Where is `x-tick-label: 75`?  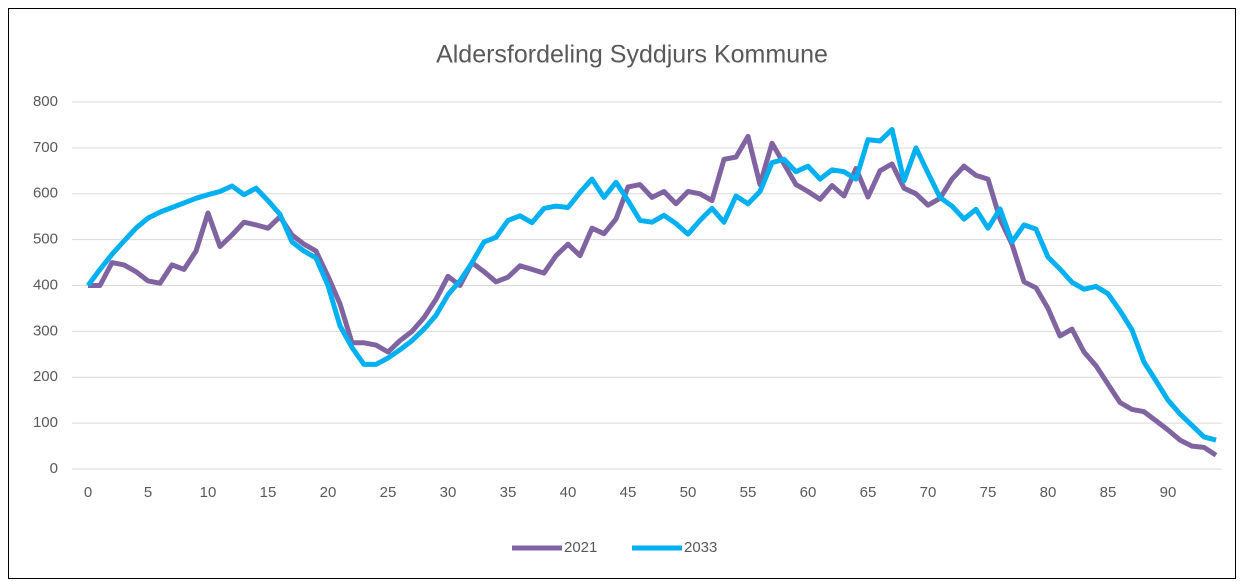
x-tick-label: 75 is located at coordinates (988, 492).